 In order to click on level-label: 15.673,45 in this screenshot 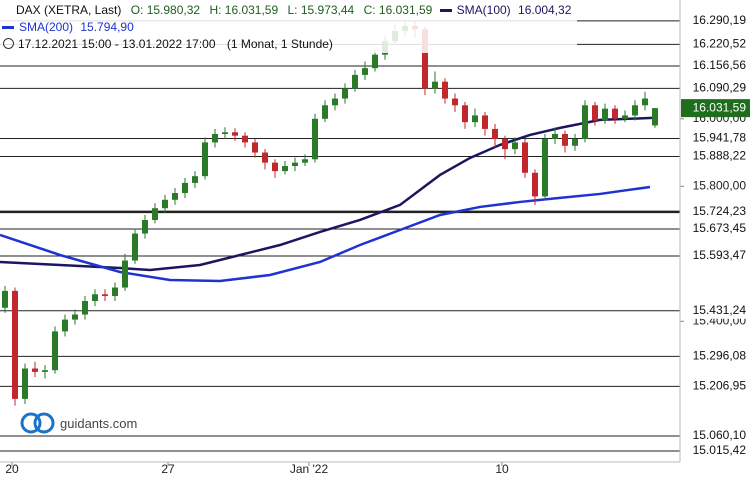, I will do `click(720, 228)`.